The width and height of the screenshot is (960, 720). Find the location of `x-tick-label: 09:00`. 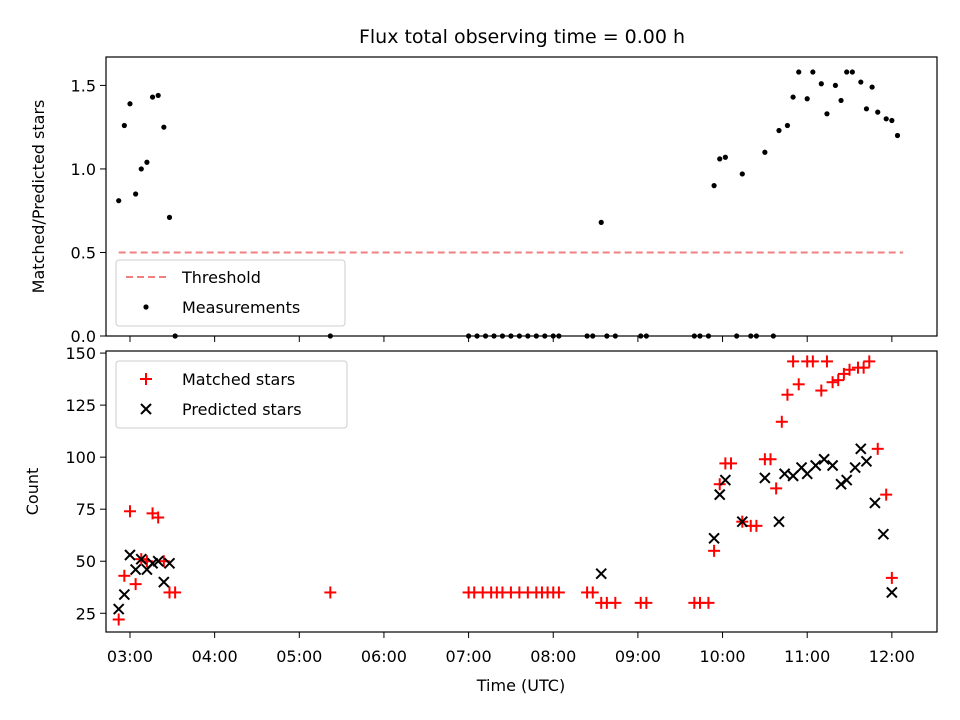

x-tick-label: 09:00 is located at coordinates (638, 656).